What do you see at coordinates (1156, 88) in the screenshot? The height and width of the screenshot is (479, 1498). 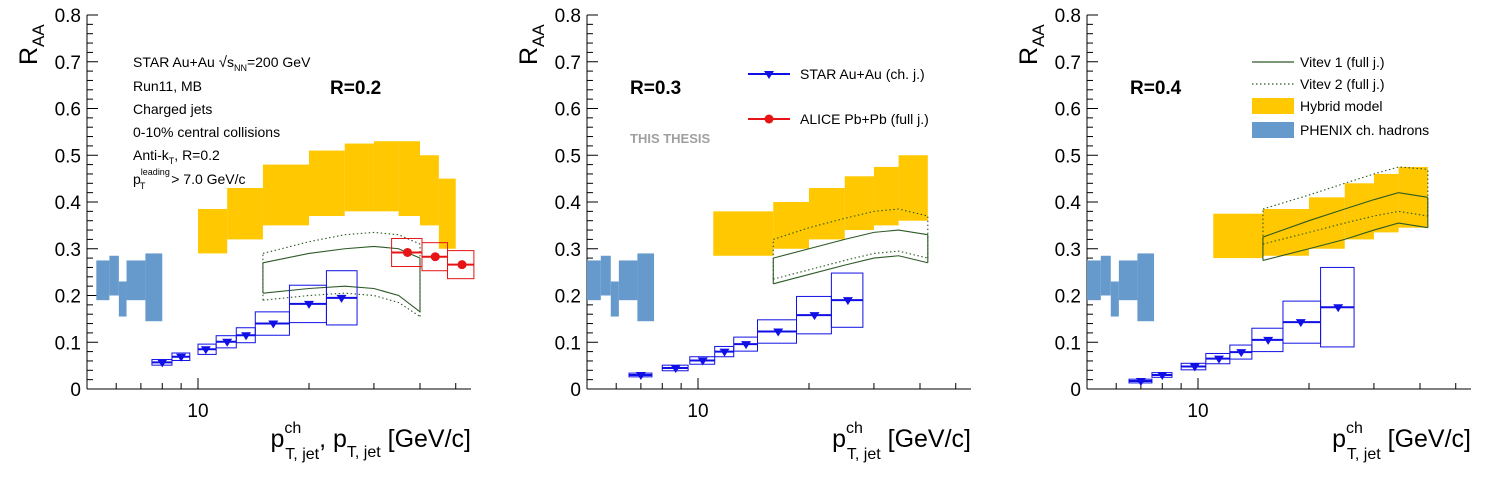 I see `panel-label: R=0.4` at bounding box center [1156, 88].